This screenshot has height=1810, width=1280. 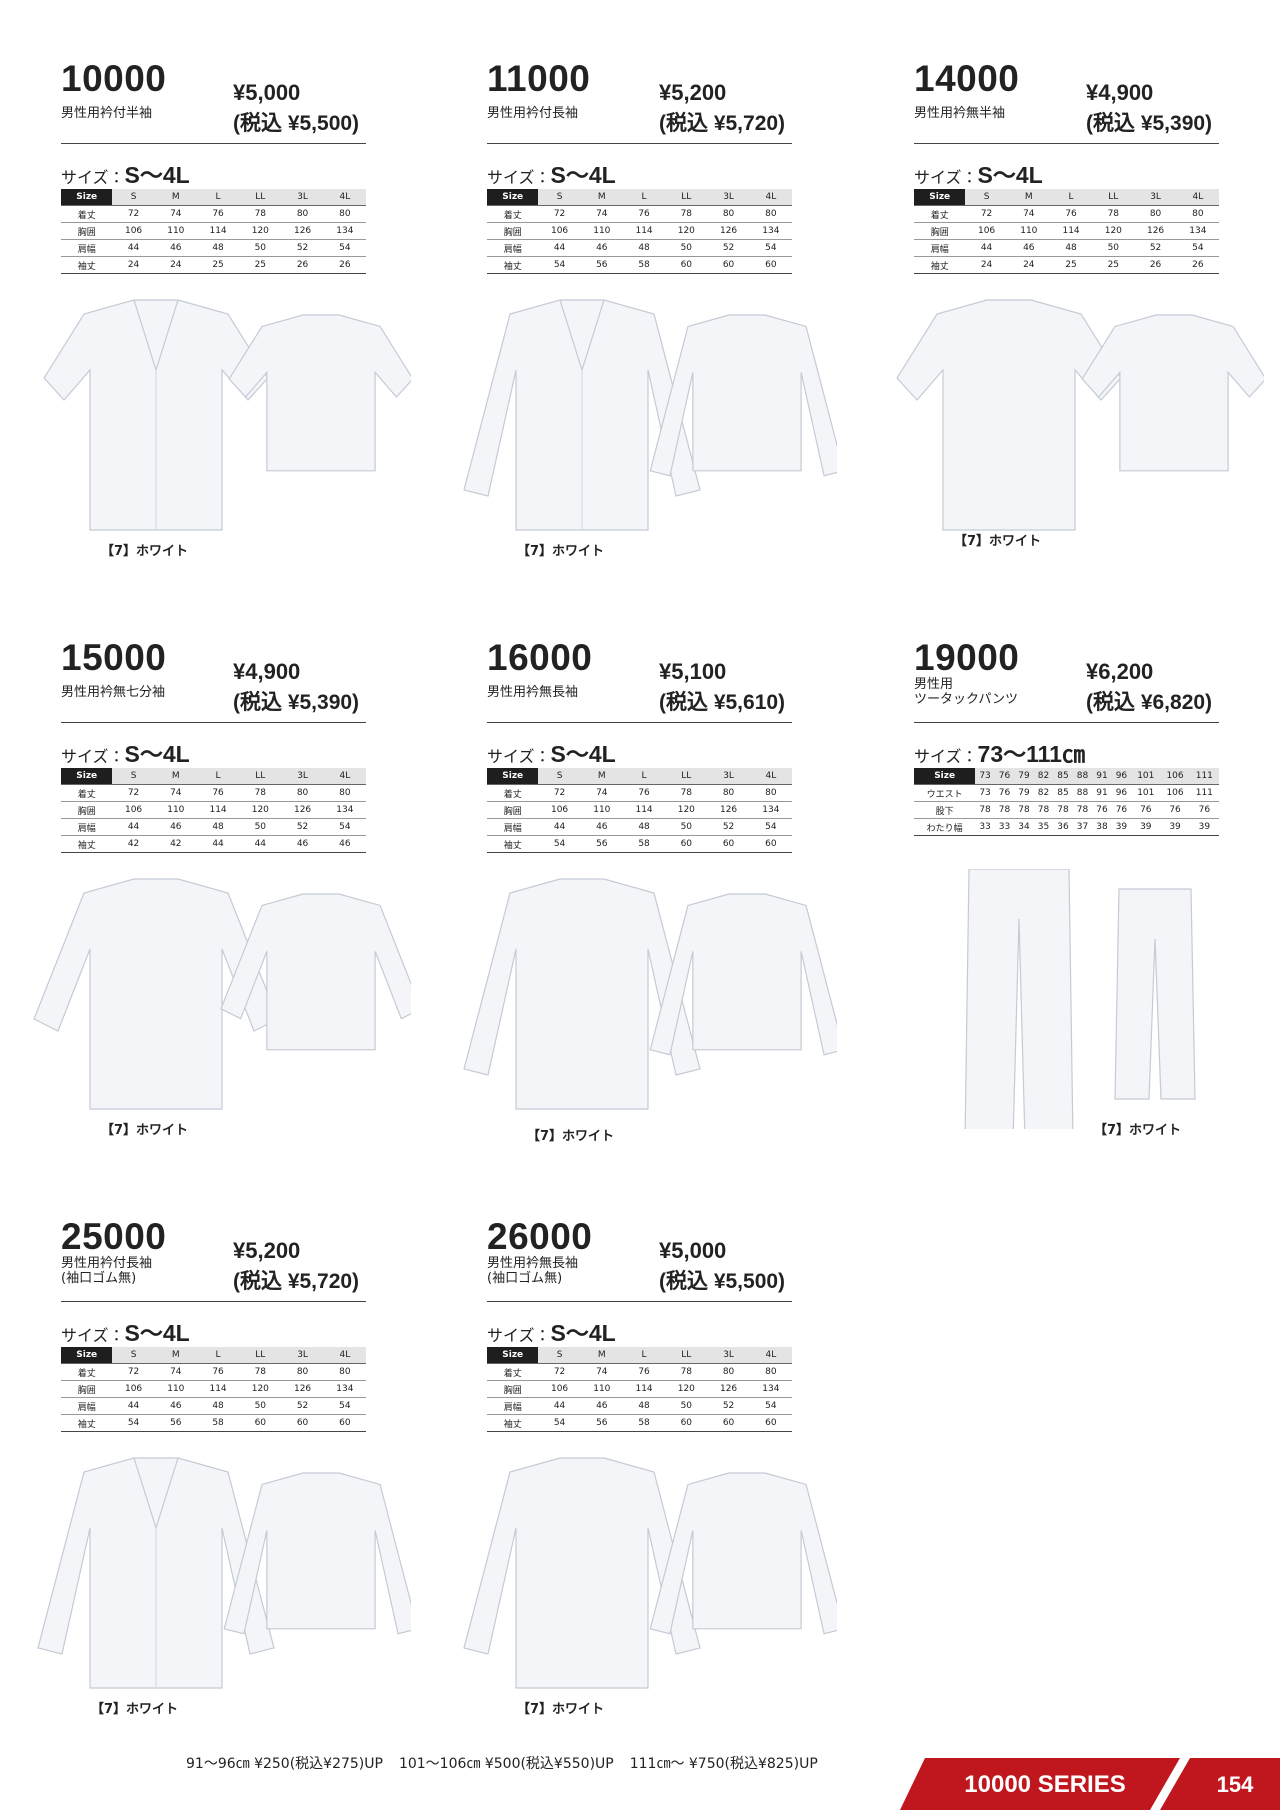 What do you see at coordinates (260, 1406) in the screenshot?
I see `table-cell: 50` at bounding box center [260, 1406].